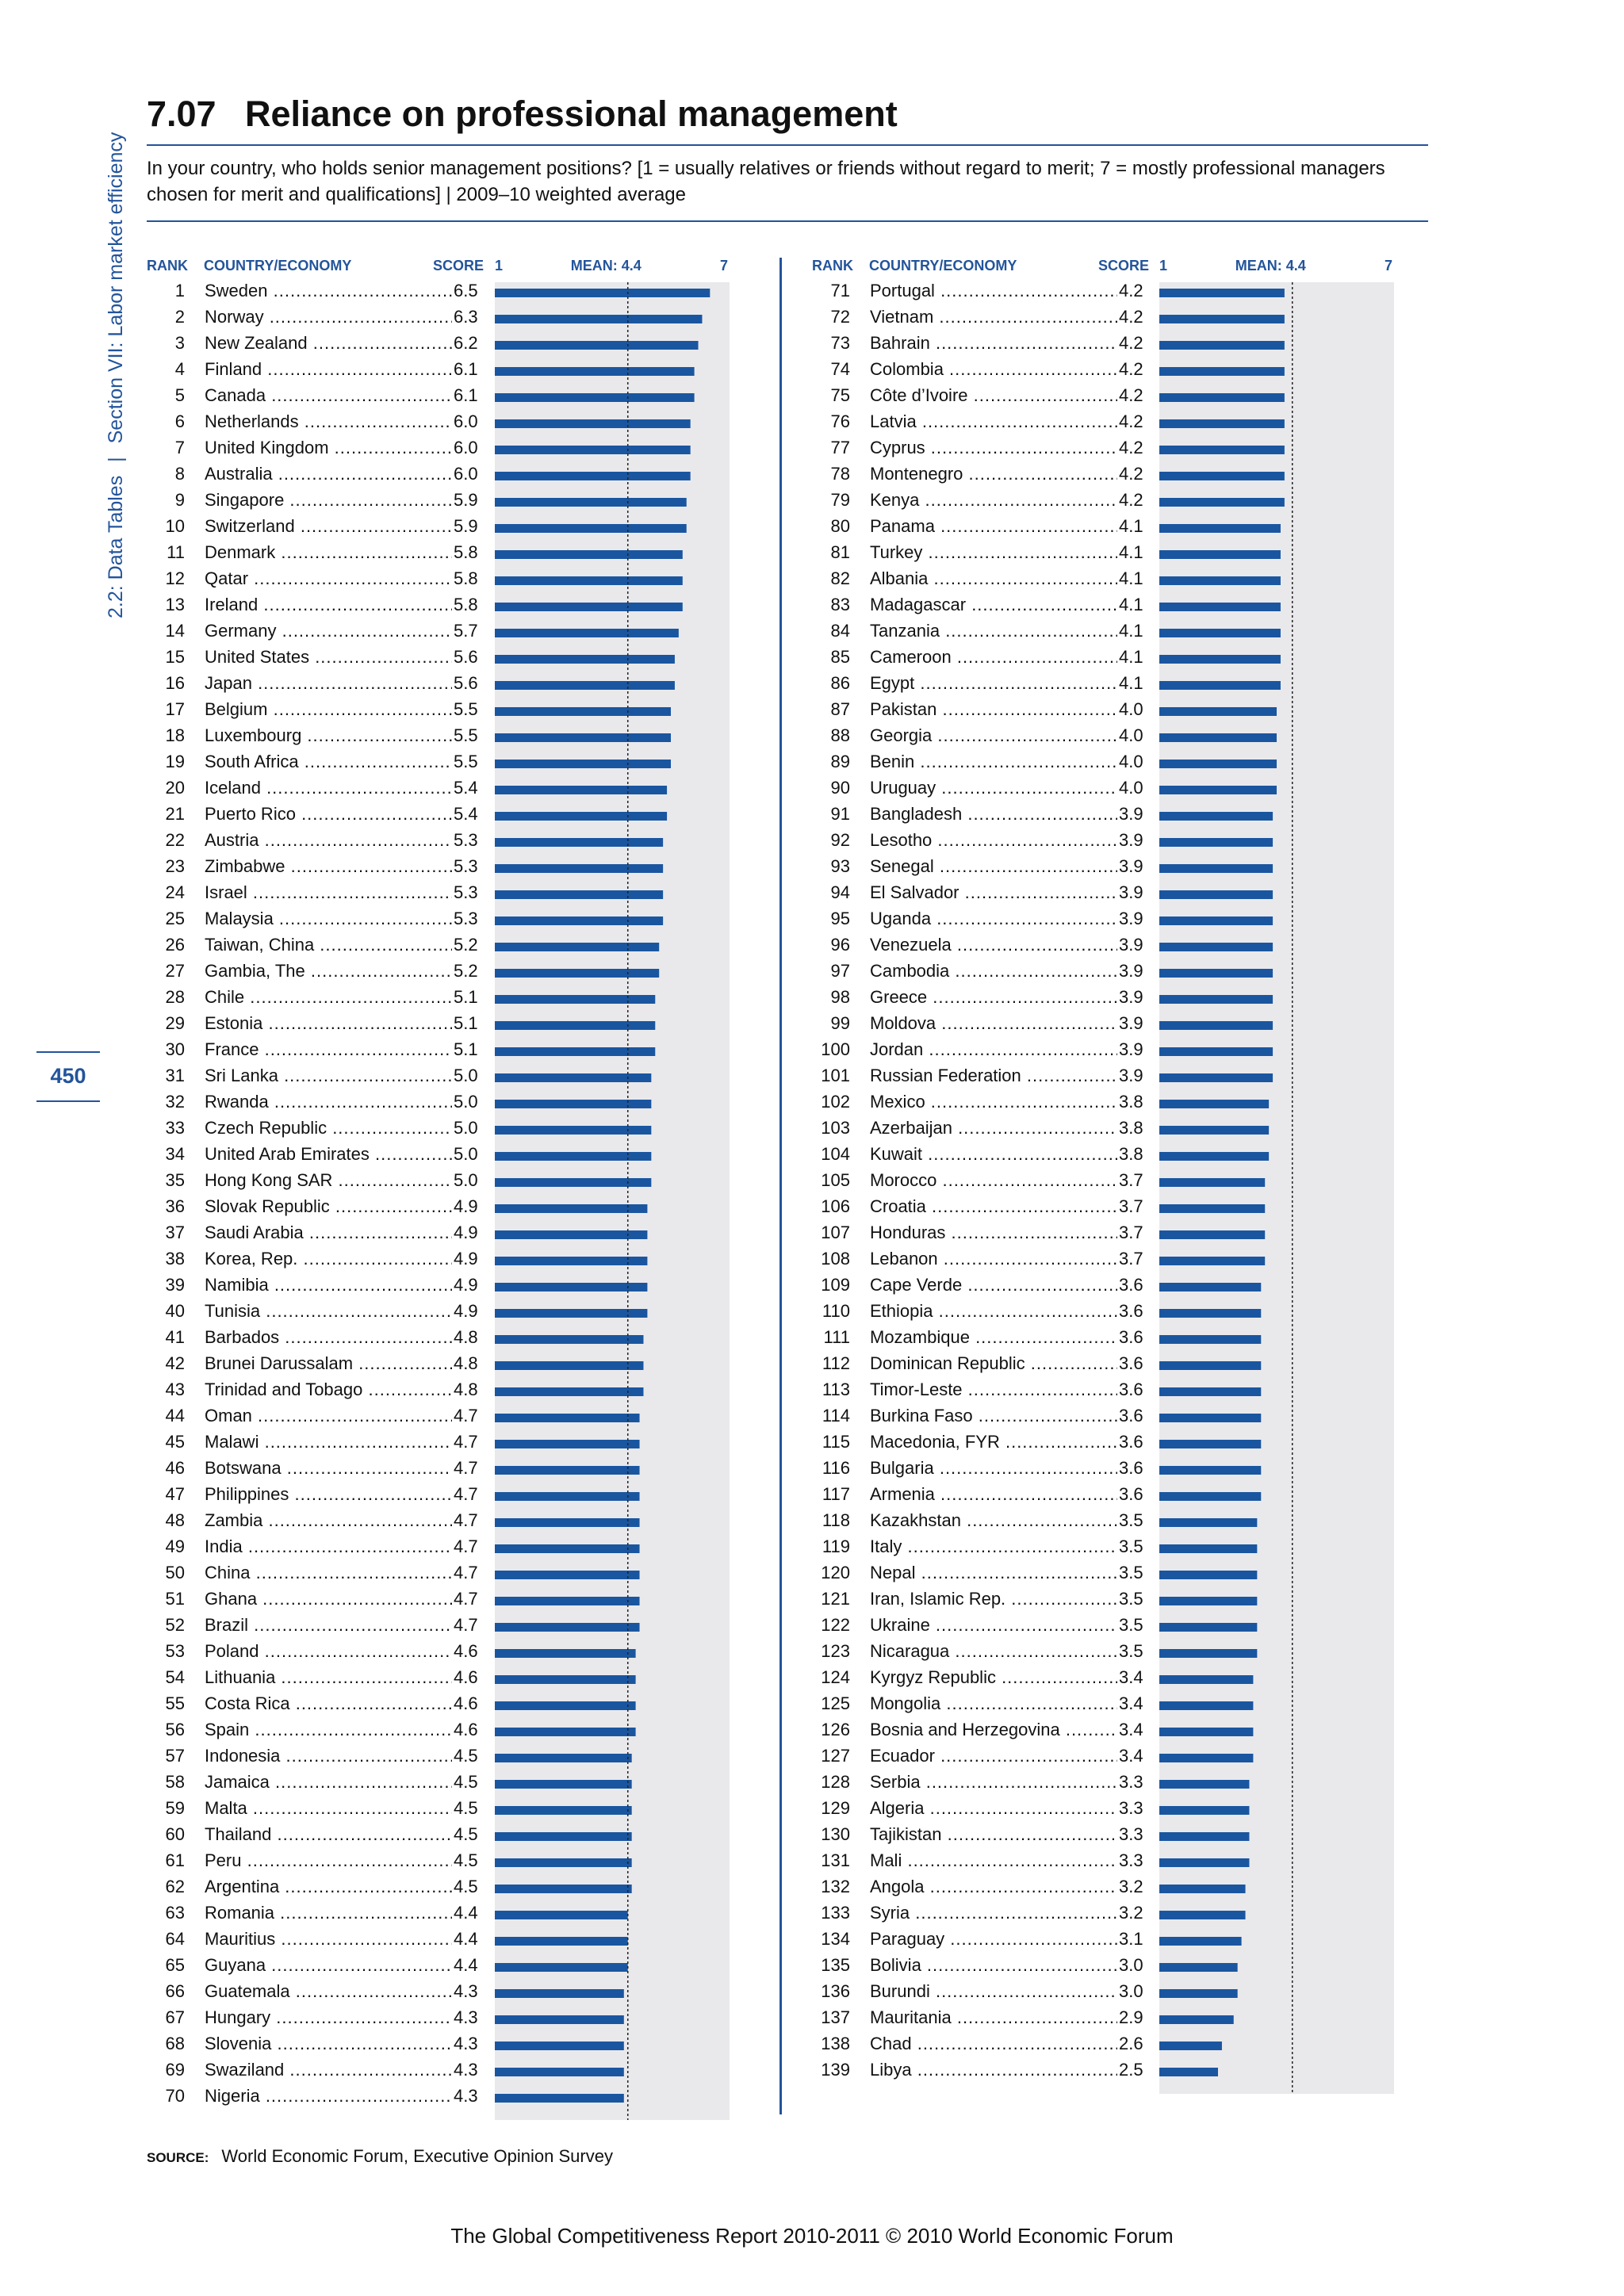 The width and height of the screenshot is (1624, 2296). What do you see at coordinates (465, 788) in the screenshot?
I see `score-label: 5.4` at bounding box center [465, 788].